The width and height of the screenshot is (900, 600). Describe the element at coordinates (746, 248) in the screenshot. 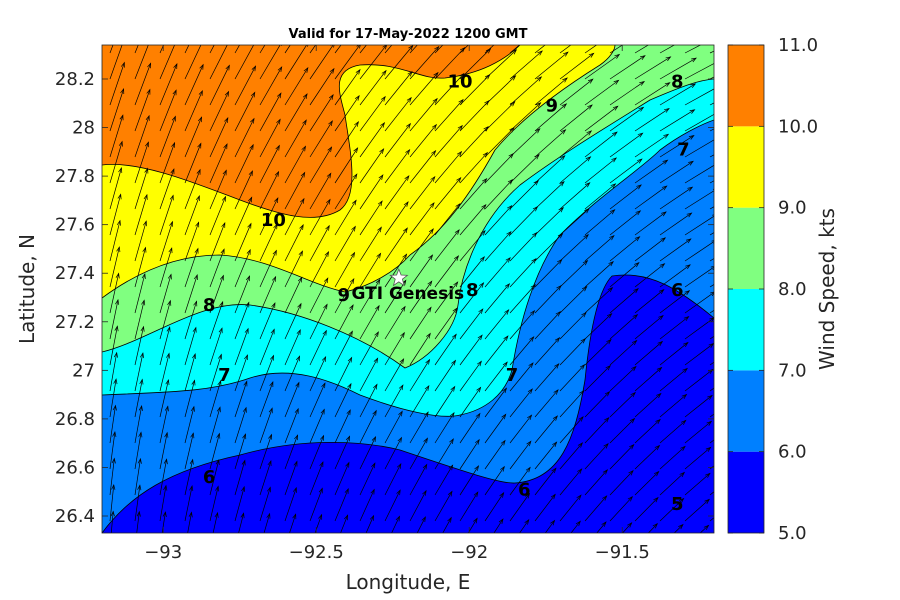

I see `colorbar-band` at that location.